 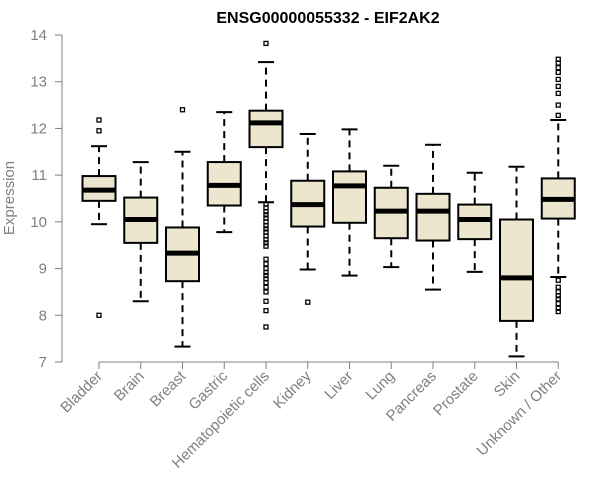 What do you see at coordinates (456, 394) in the screenshot?
I see `x-tick-label: Prostate` at bounding box center [456, 394].